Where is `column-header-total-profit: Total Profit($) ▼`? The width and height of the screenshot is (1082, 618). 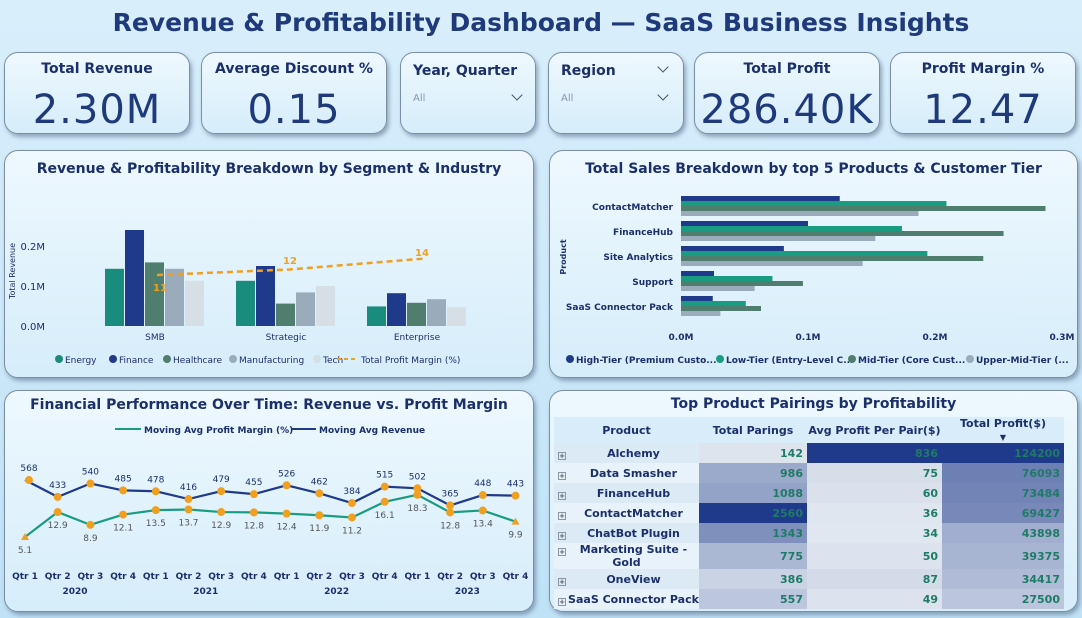 column-header-total-profit: Total Profit($) ▼ is located at coordinates (1003, 430).